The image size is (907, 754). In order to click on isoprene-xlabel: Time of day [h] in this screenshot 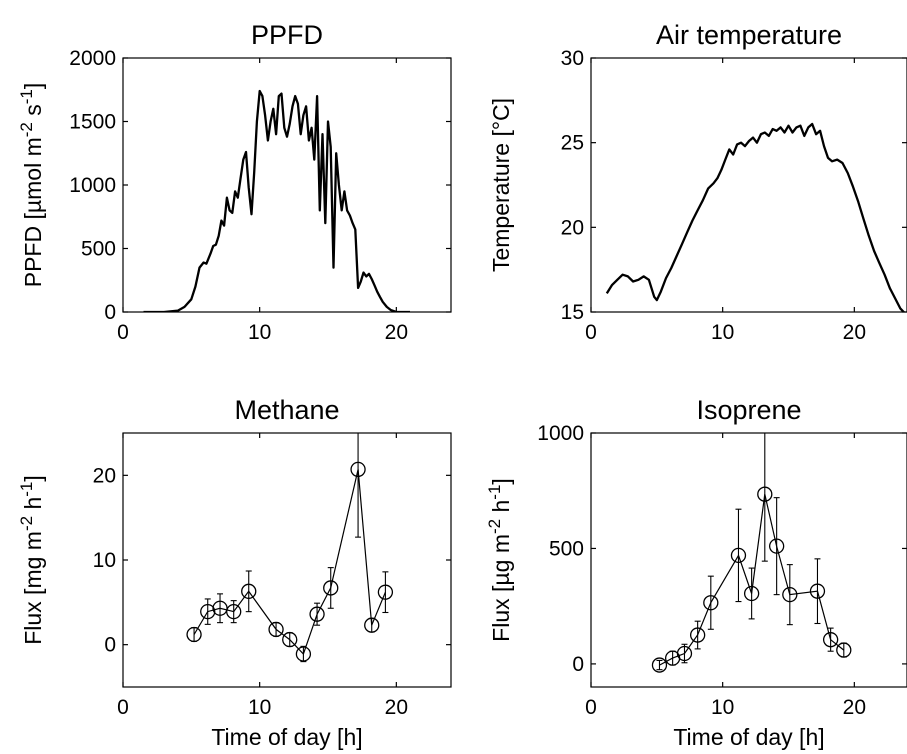, I will do `click(748, 737)`.